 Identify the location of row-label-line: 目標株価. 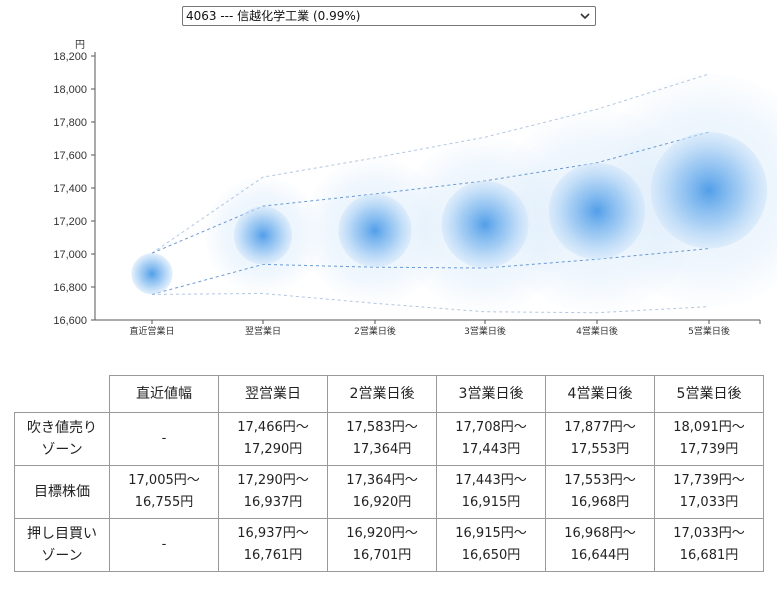
(62, 492).